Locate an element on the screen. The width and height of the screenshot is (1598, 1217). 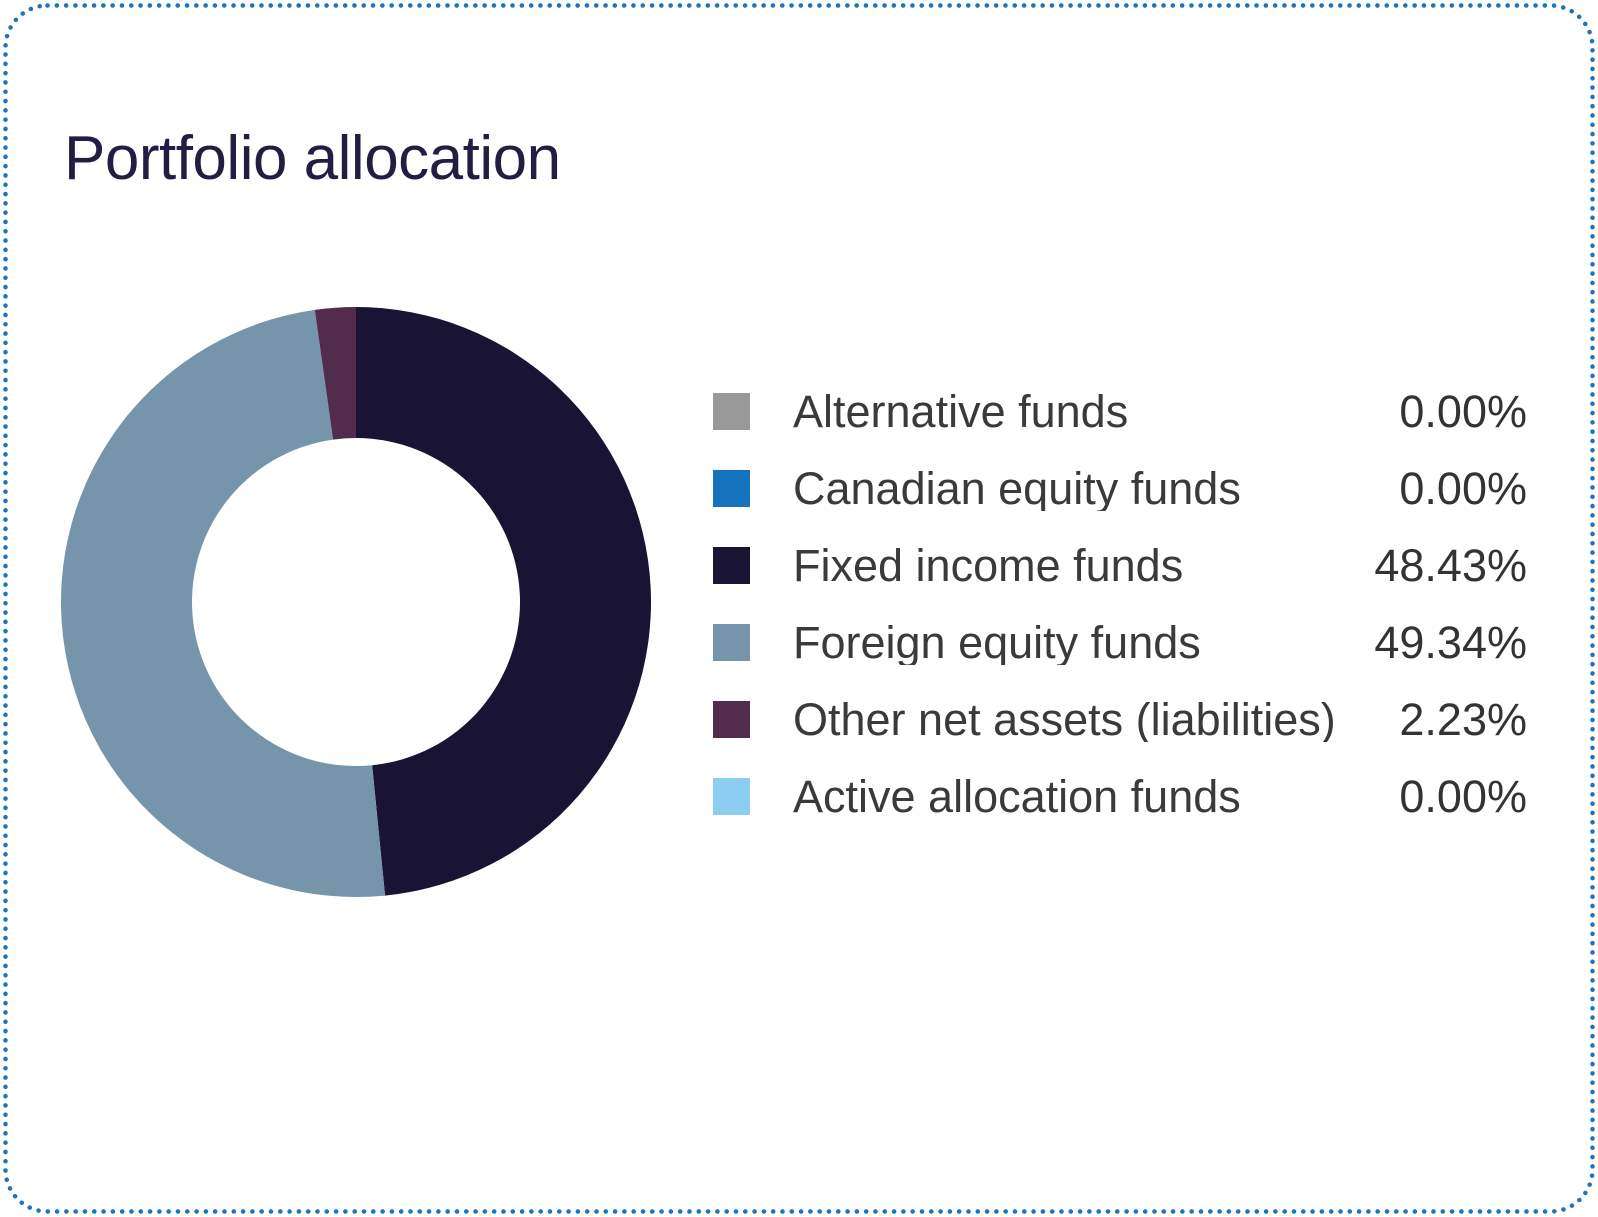
legend-label: Alternative funds is located at coordinates (961, 411).